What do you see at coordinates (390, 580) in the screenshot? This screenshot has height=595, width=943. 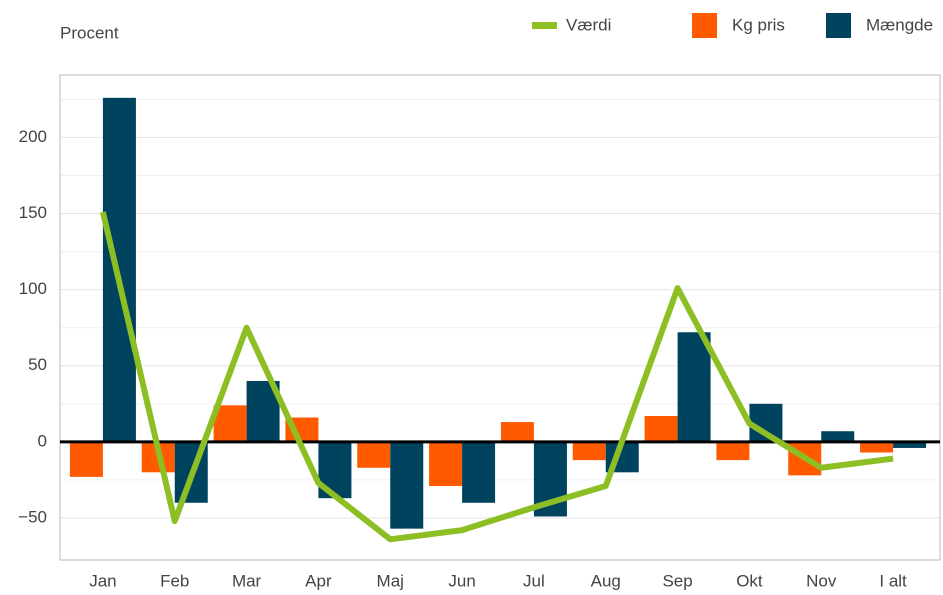 I see `x-tick-label: Maj` at bounding box center [390, 580].